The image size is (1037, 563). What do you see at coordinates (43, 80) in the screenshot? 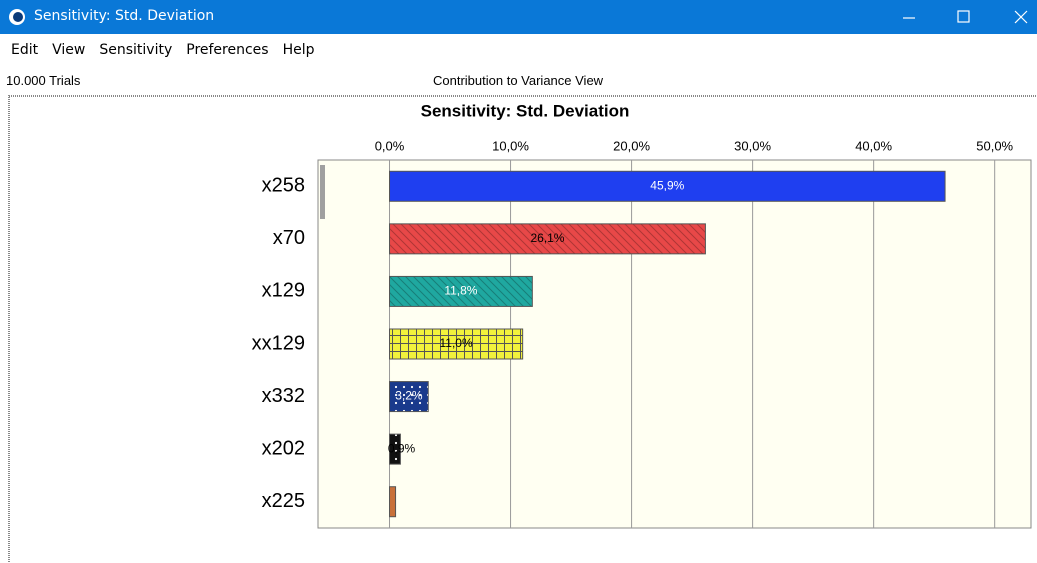
I see `trials: 10.000 Trials` at bounding box center [43, 80].